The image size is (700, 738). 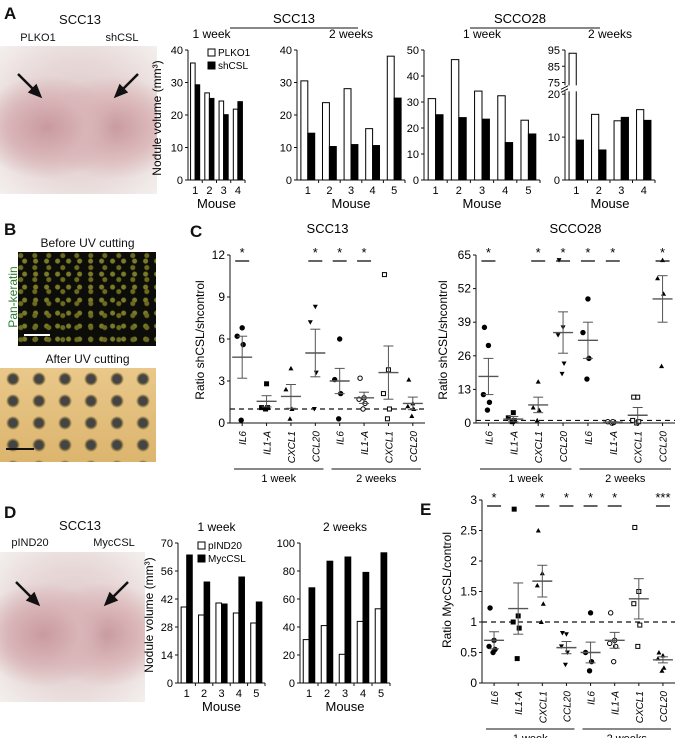 I want to click on y-tick-label: 75, so click(x=554, y=84).